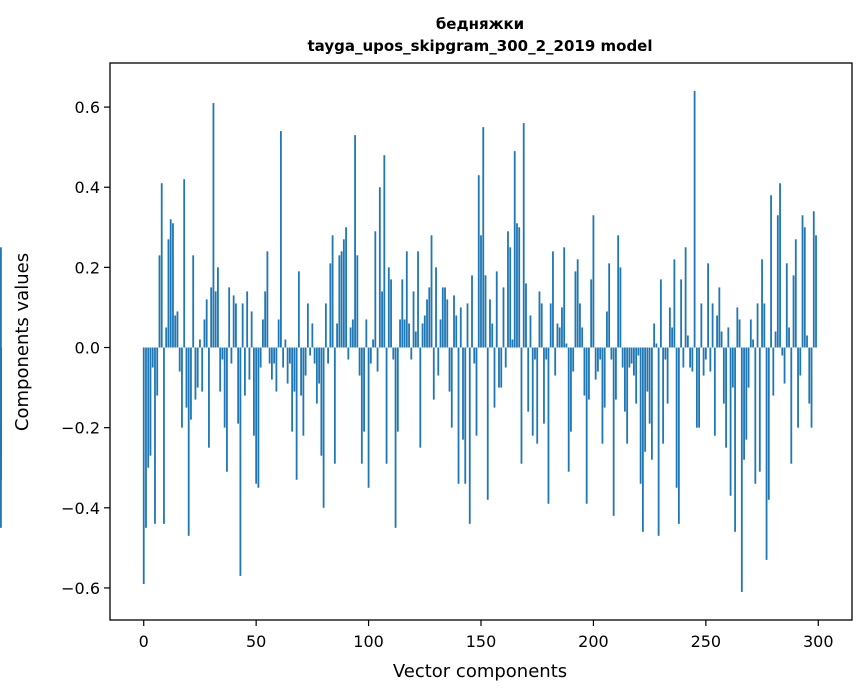 Image resolution: width=867 pixels, height=696 pixels. What do you see at coordinates (593, 641) in the screenshot?
I see `x-tick-label: 200` at bounding box center [593, 641].